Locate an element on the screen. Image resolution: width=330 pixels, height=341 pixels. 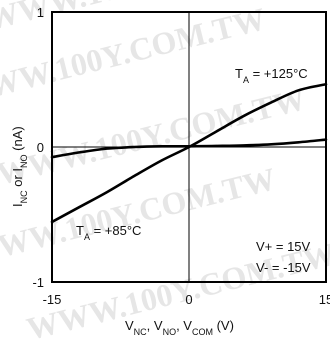
condition-text: V+ = 15V is located at coordinates (283, 246).